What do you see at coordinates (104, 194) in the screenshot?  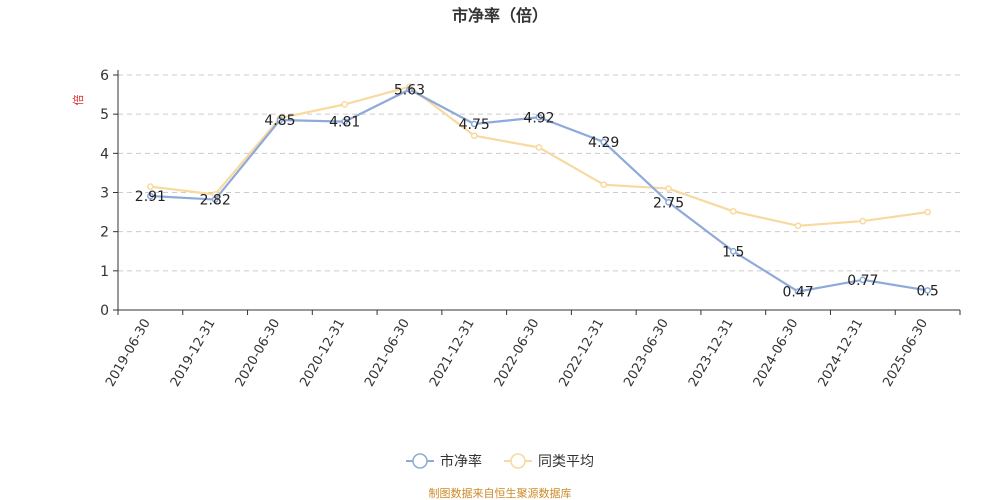 I see `y-tick-label: 3` at bounding box center [104, 194].